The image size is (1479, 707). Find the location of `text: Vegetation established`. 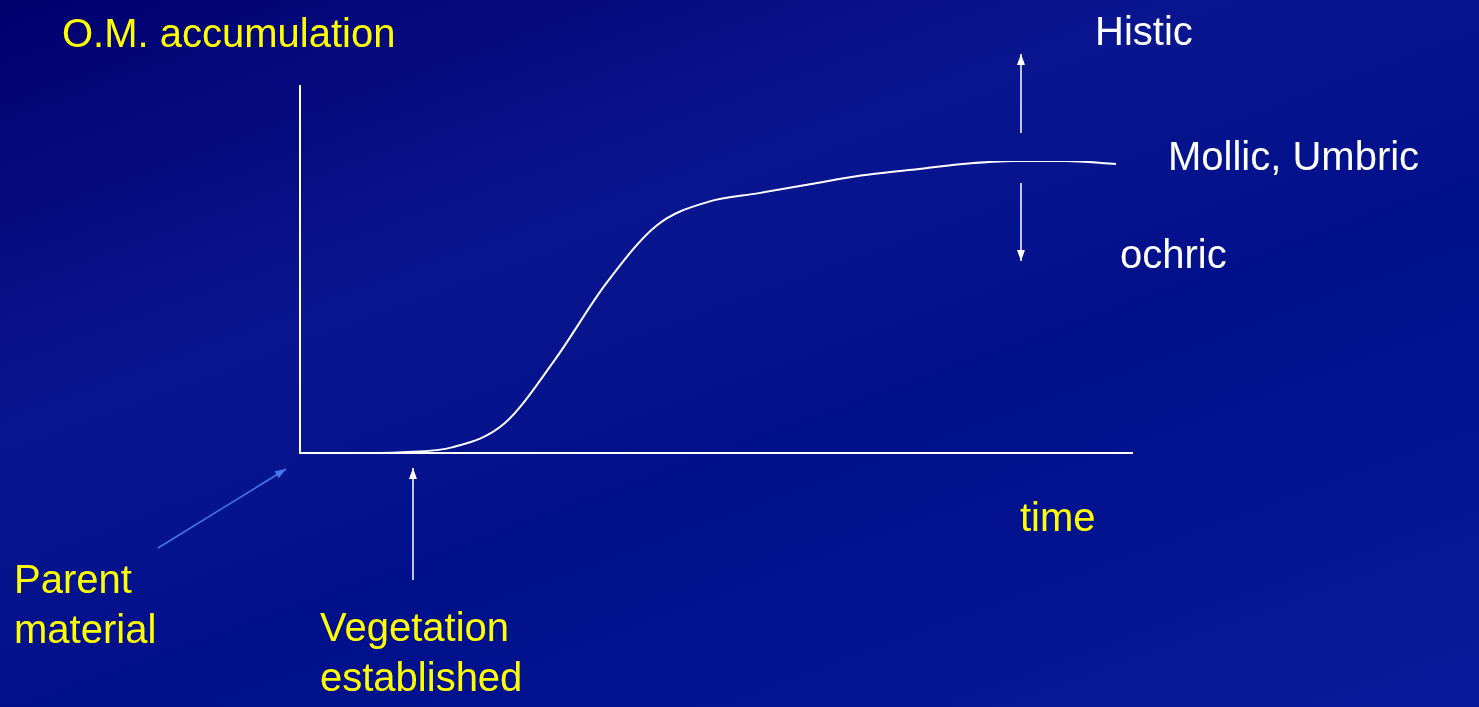

text: Vegetation established is located at coordinates (422, 652).